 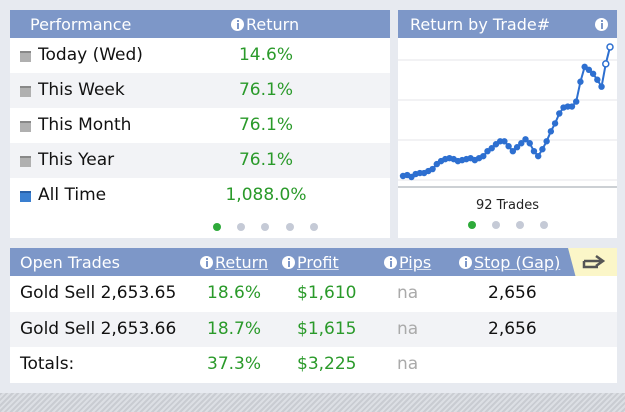 I want to click on performance-row: This Month 76.1%, so click(x=200, y=125).